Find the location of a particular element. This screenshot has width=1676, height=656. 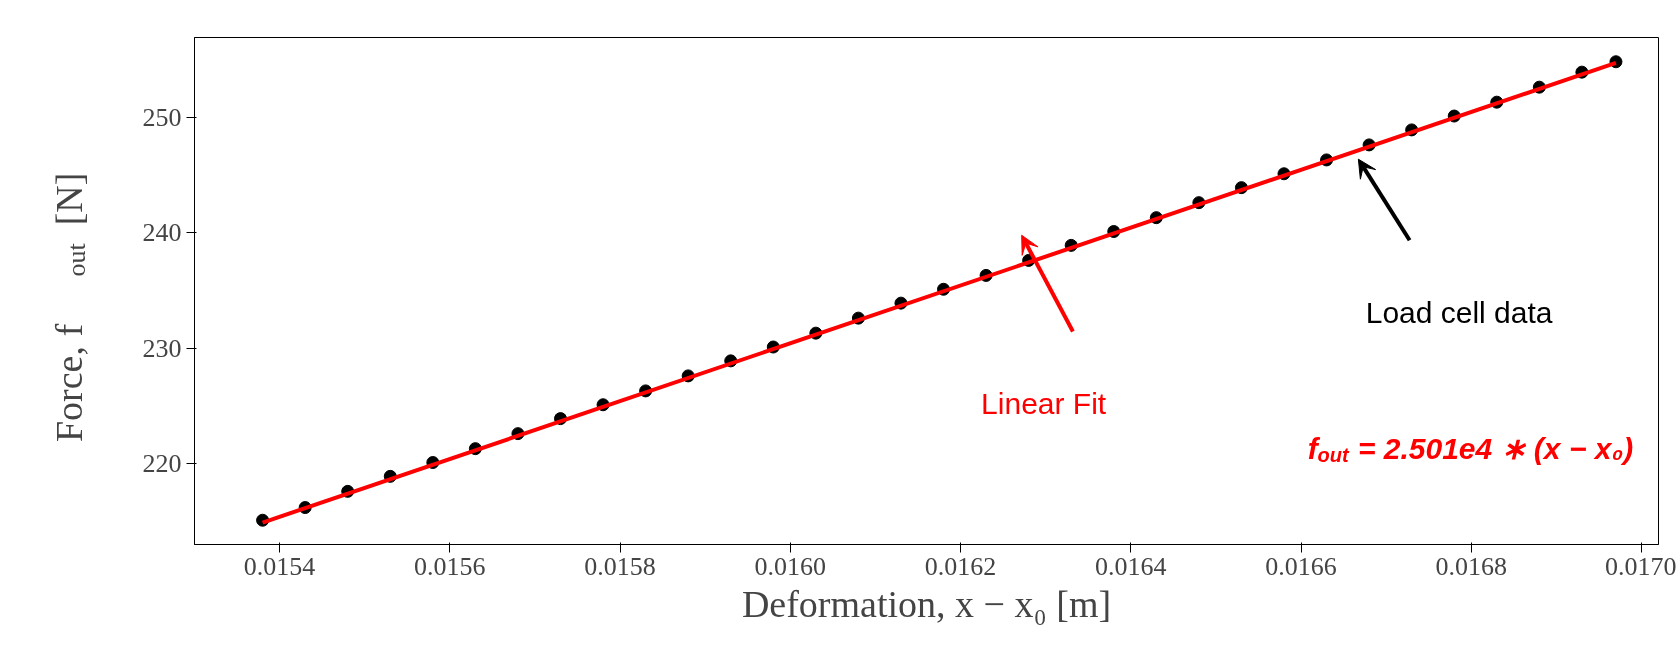

x-tick-label: 0.0156 is located at coordinates (450, 566).